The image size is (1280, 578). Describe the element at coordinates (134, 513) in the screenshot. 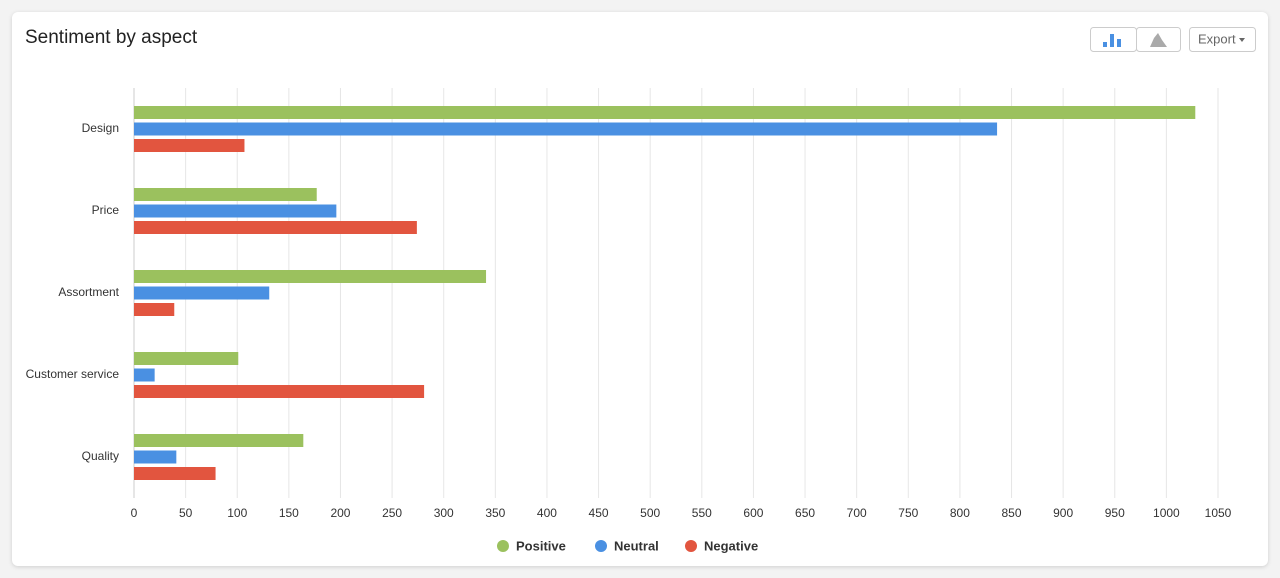

I see `x-tick-label: 0` at that location.